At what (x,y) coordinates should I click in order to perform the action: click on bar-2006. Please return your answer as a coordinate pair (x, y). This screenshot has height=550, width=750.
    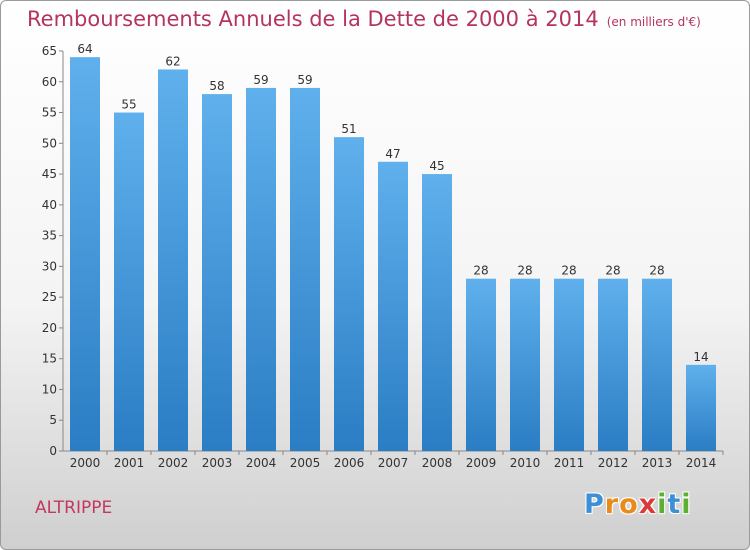
    Looking at the image, I should click on (349, 294).